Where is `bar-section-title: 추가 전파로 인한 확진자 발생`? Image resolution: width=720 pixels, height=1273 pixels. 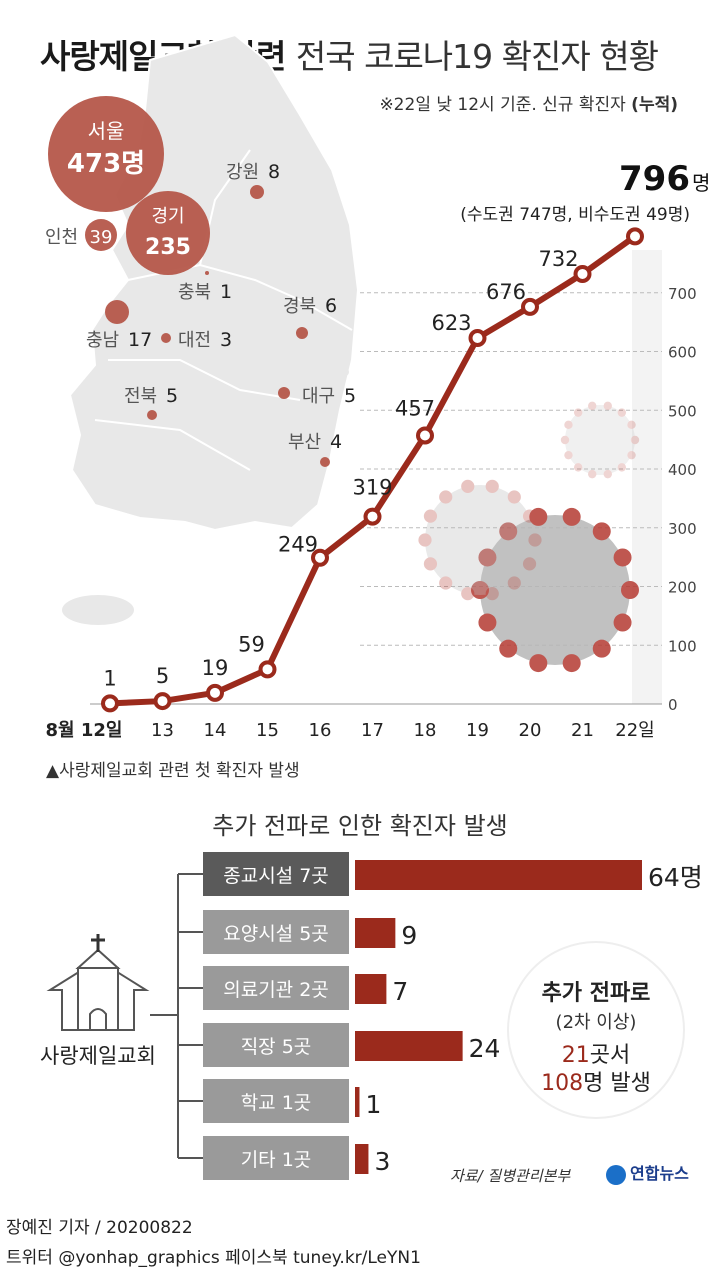 bar-section-title: 추가 전파로 인한 확진자 발생 is located at coordinates (360, 826).